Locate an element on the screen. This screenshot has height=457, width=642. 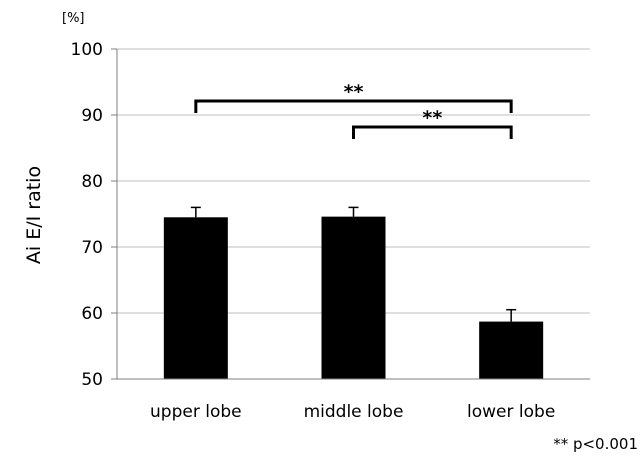
y-tick-label: 70 is located at coordinates (92, 248).